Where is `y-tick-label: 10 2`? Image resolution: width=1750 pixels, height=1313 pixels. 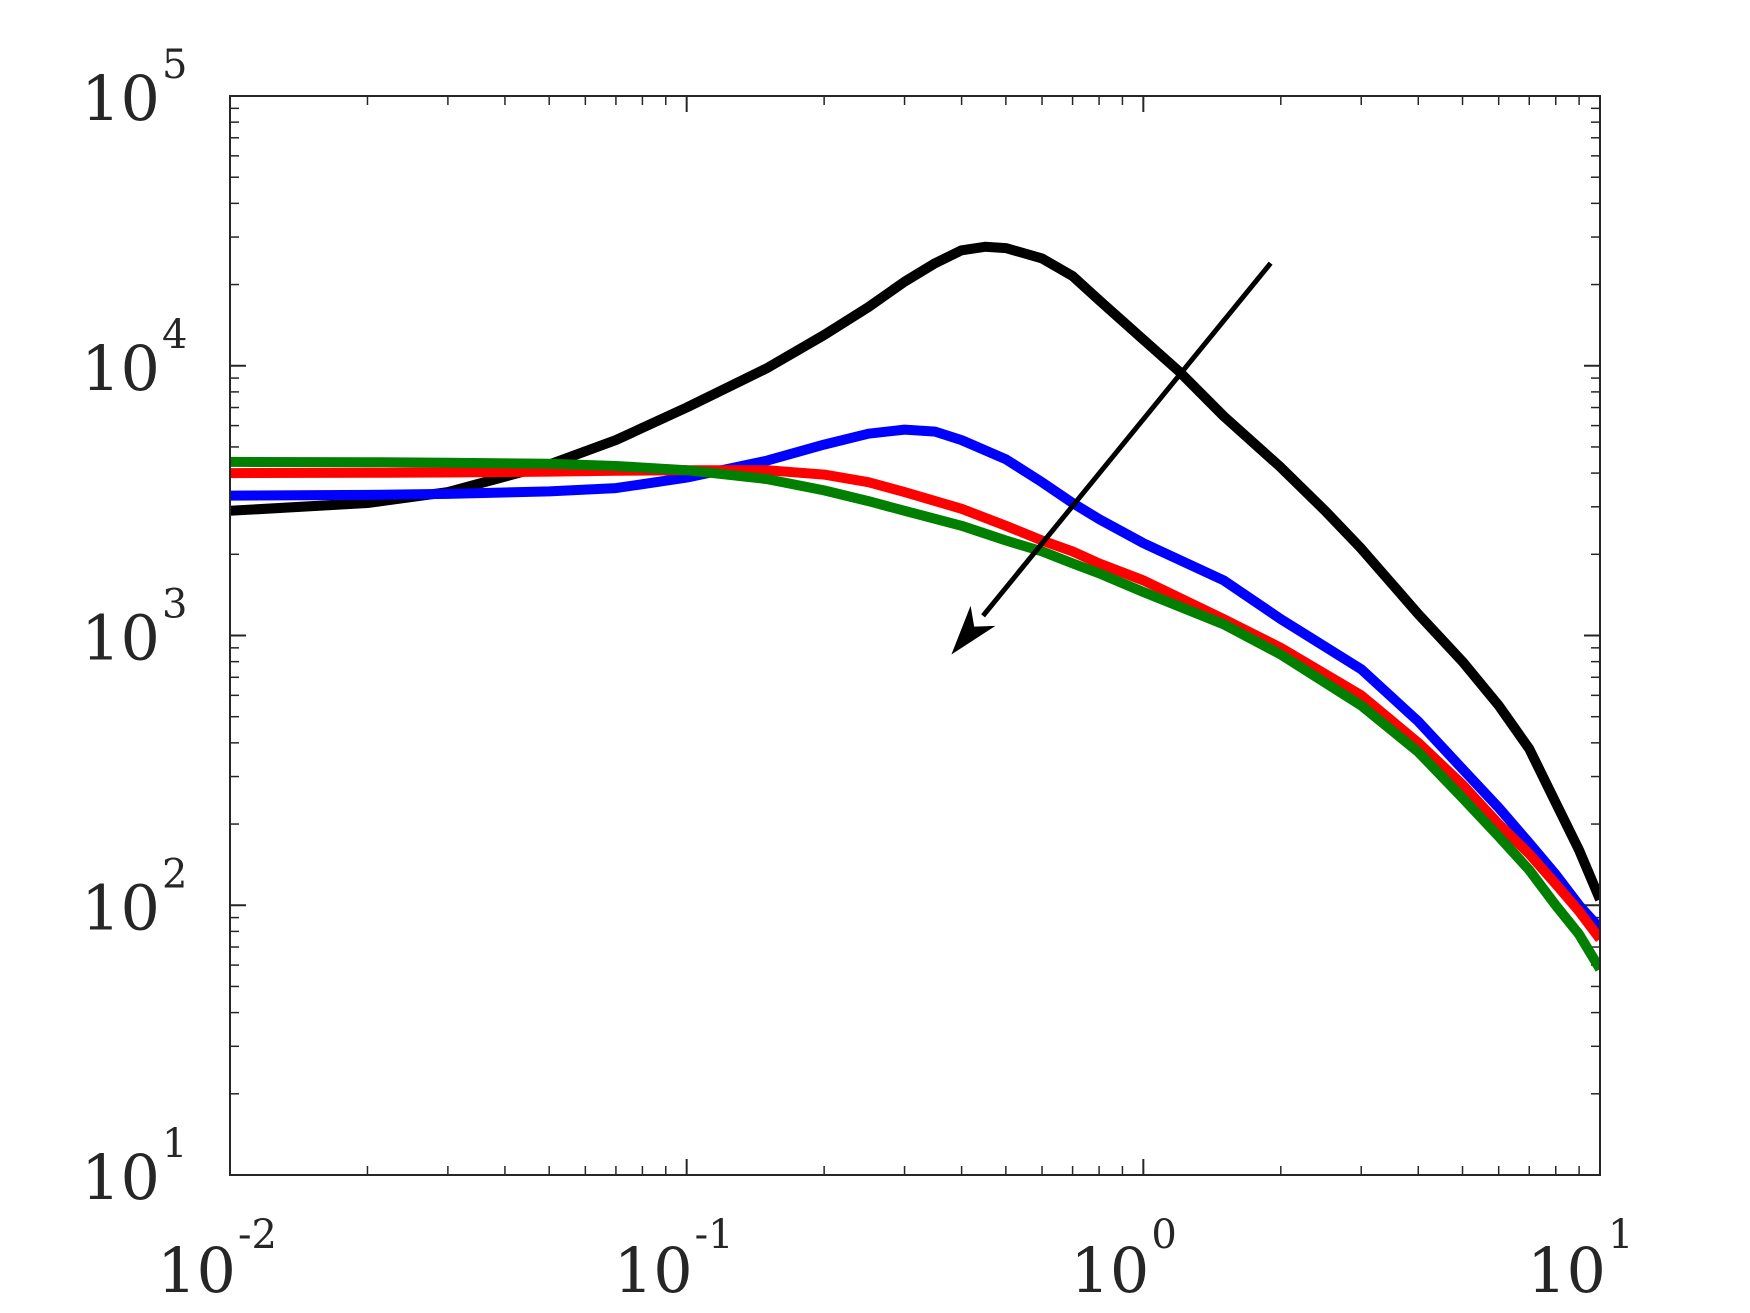
y-tick-label: 10 2 is located at coordinates (134, 897).